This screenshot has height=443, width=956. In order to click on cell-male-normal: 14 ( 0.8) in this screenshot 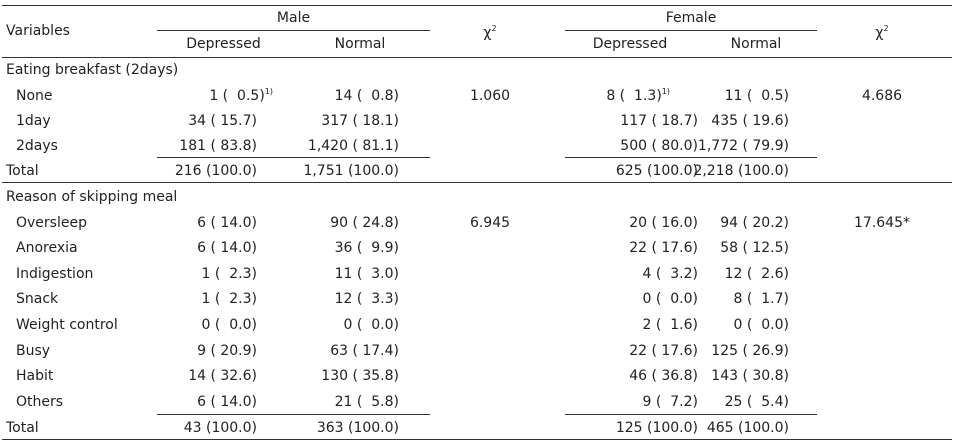, I will do `click(366, 96)`.